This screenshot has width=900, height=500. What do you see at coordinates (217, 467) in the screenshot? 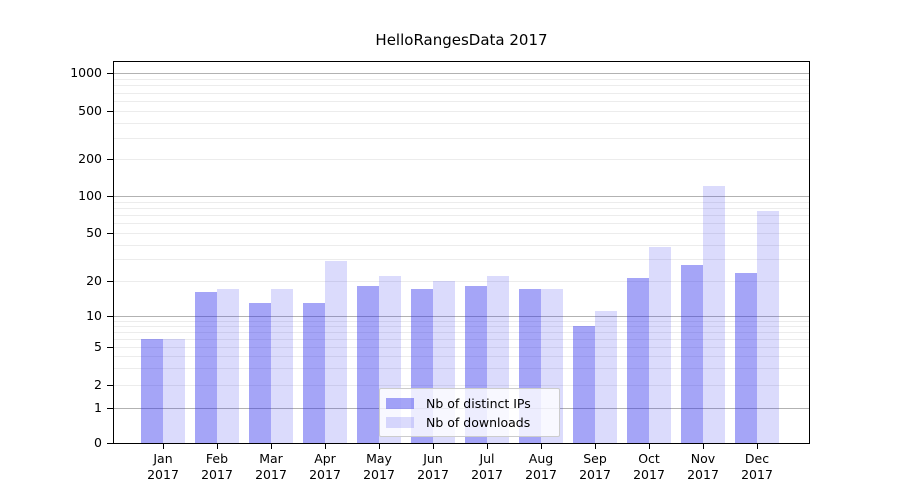
I see `x-tick-label: Feb 2017` at bounding box center [217, 467].